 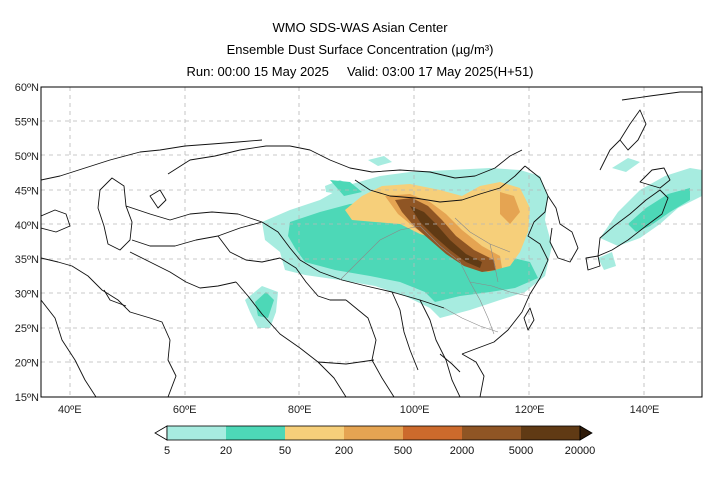 What do you see at coordinates (645, 410) in the screenshot?
I see `lon-tick-label: 140ºE` at bounding box center [645, 410].